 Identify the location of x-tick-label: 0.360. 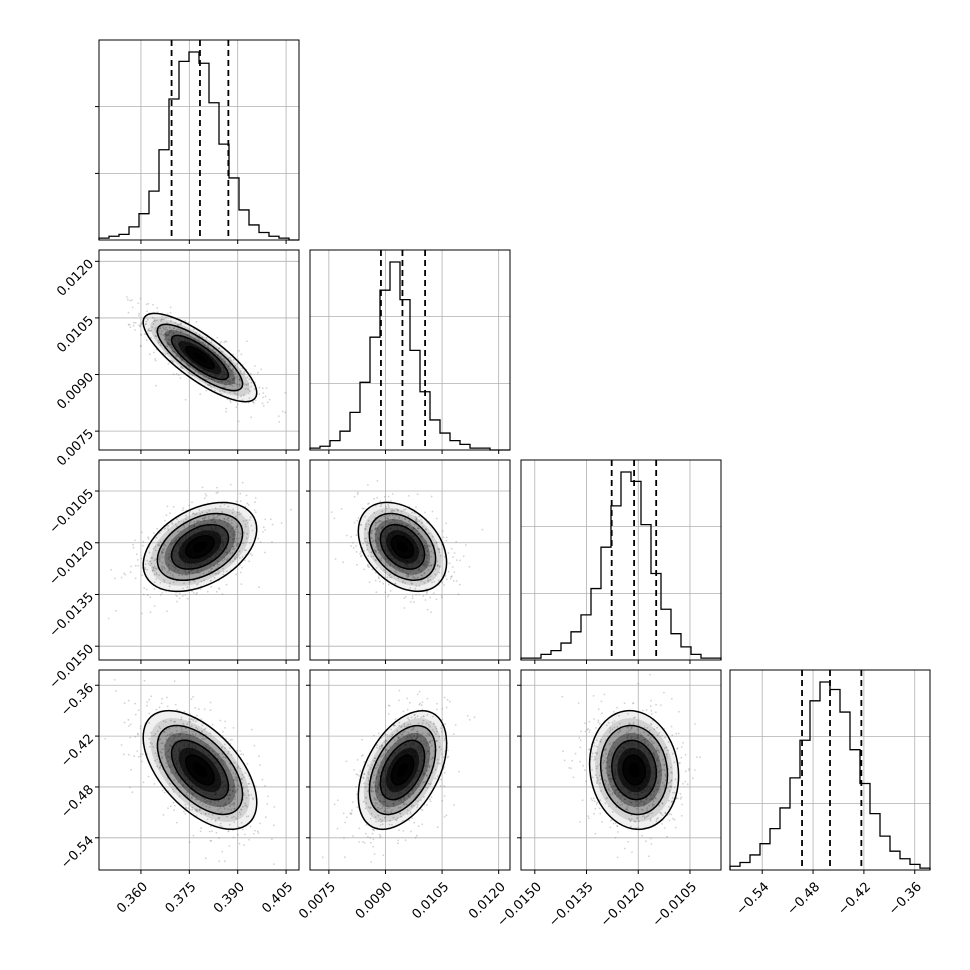
(132, 898).